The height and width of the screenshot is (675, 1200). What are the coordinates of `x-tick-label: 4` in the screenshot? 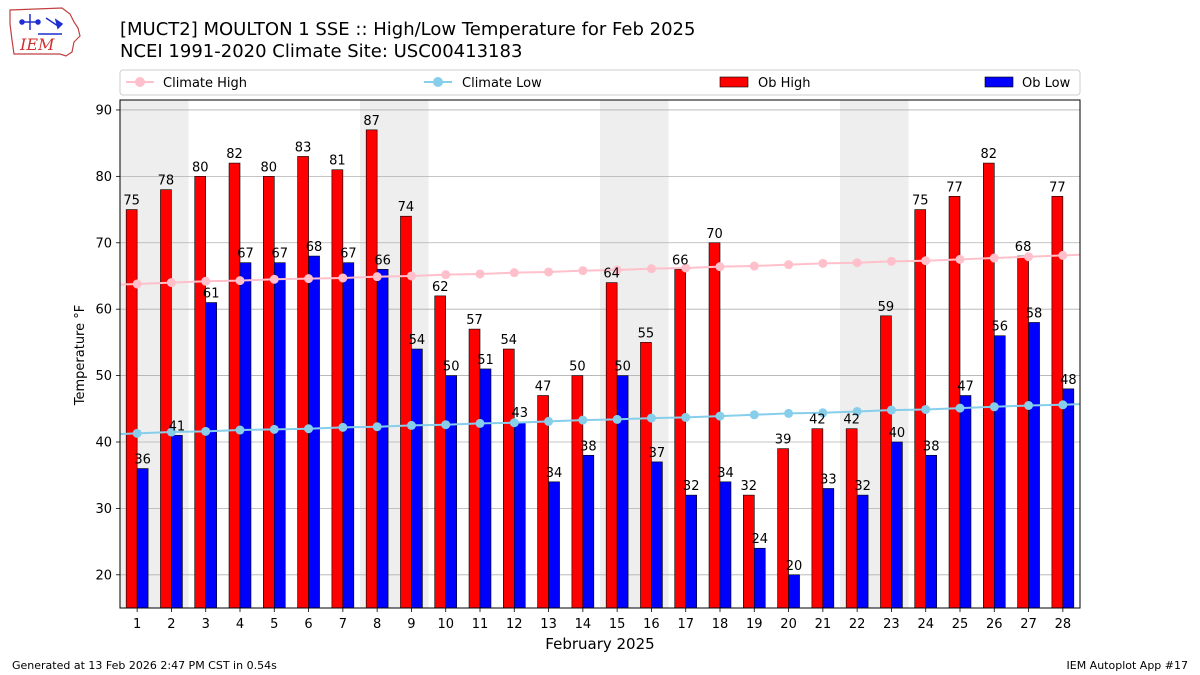 It's located at (240, 624).